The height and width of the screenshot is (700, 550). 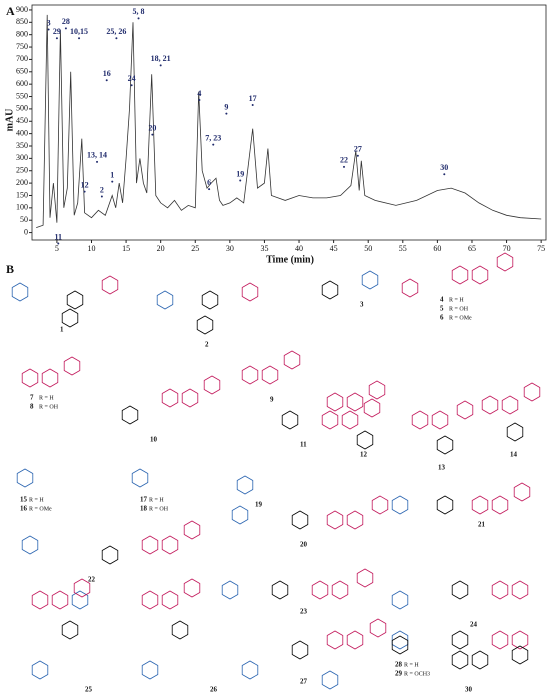 What do you see at coordinates (403, 248) in the screenshot?
I see `x-tick-label: 55` at bounding box center [403, 248].